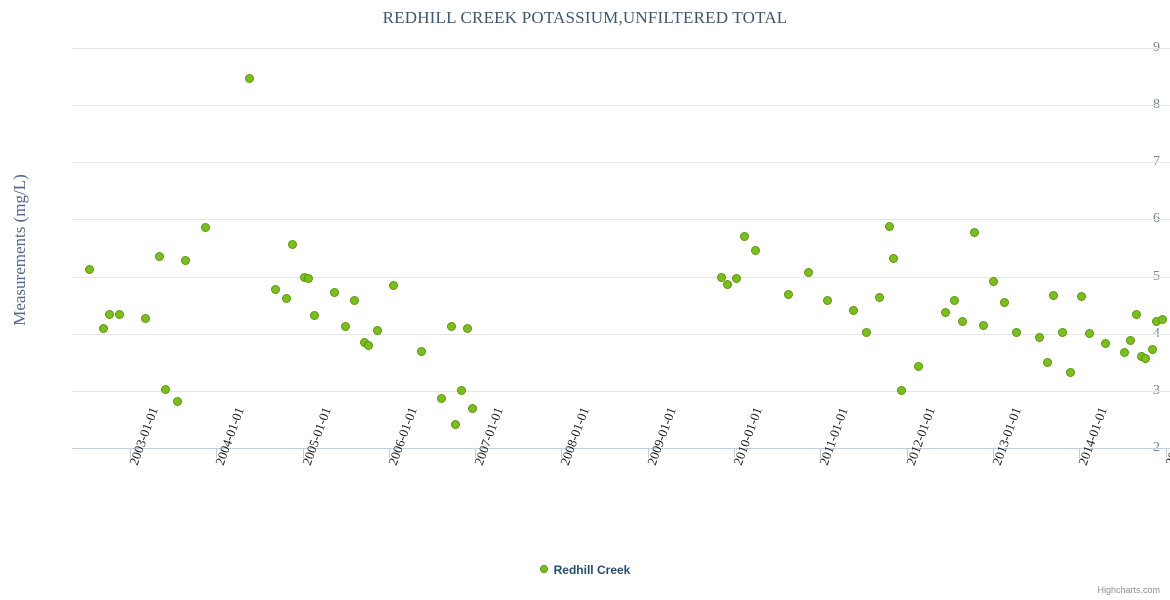 This screenshot has height=600, width=1170. I want to click on y-tick-label-2: 2, so click(1142, 448).